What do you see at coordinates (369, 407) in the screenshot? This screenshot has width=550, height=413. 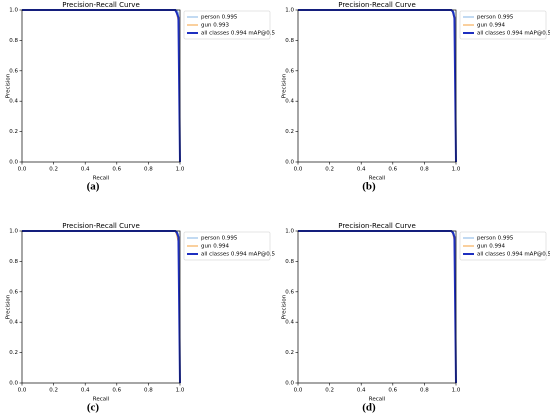 I see `caption: (d)` at bounding box center [369, 407].